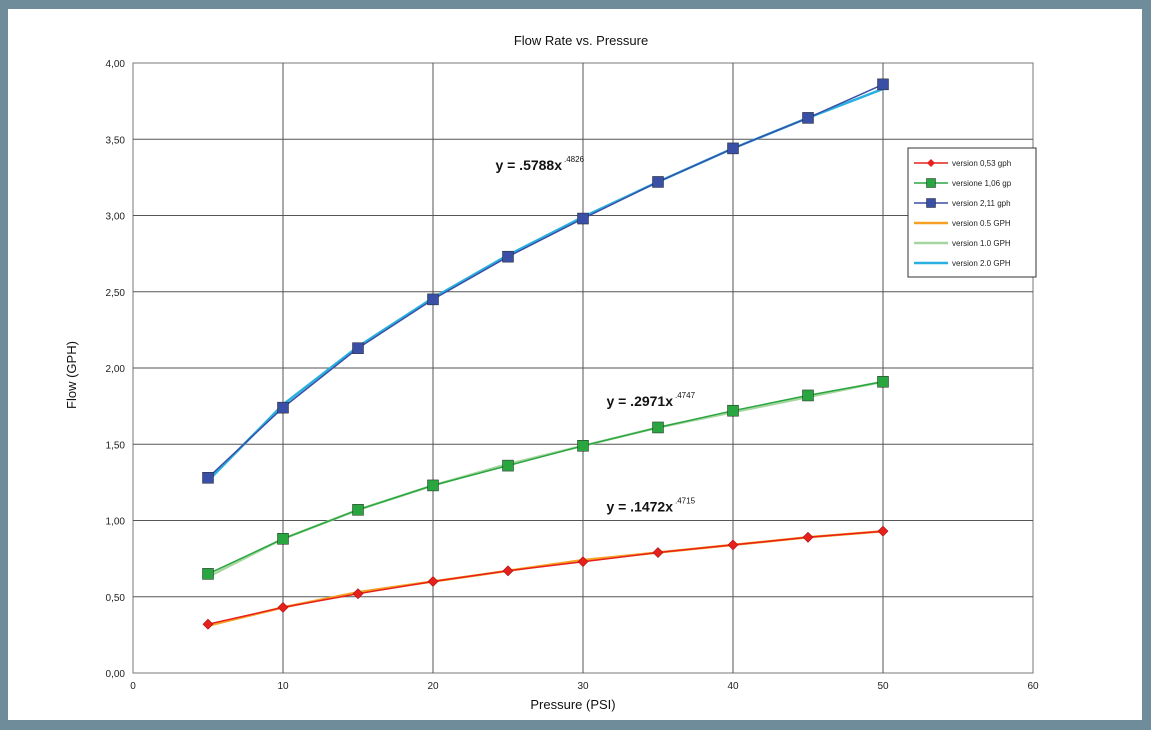 The width and height of the screenshot is (1151, 730). Describe the element at coordinates (116, 369) in the screenshot. I see `y-tick-label: 2,00` at that location.